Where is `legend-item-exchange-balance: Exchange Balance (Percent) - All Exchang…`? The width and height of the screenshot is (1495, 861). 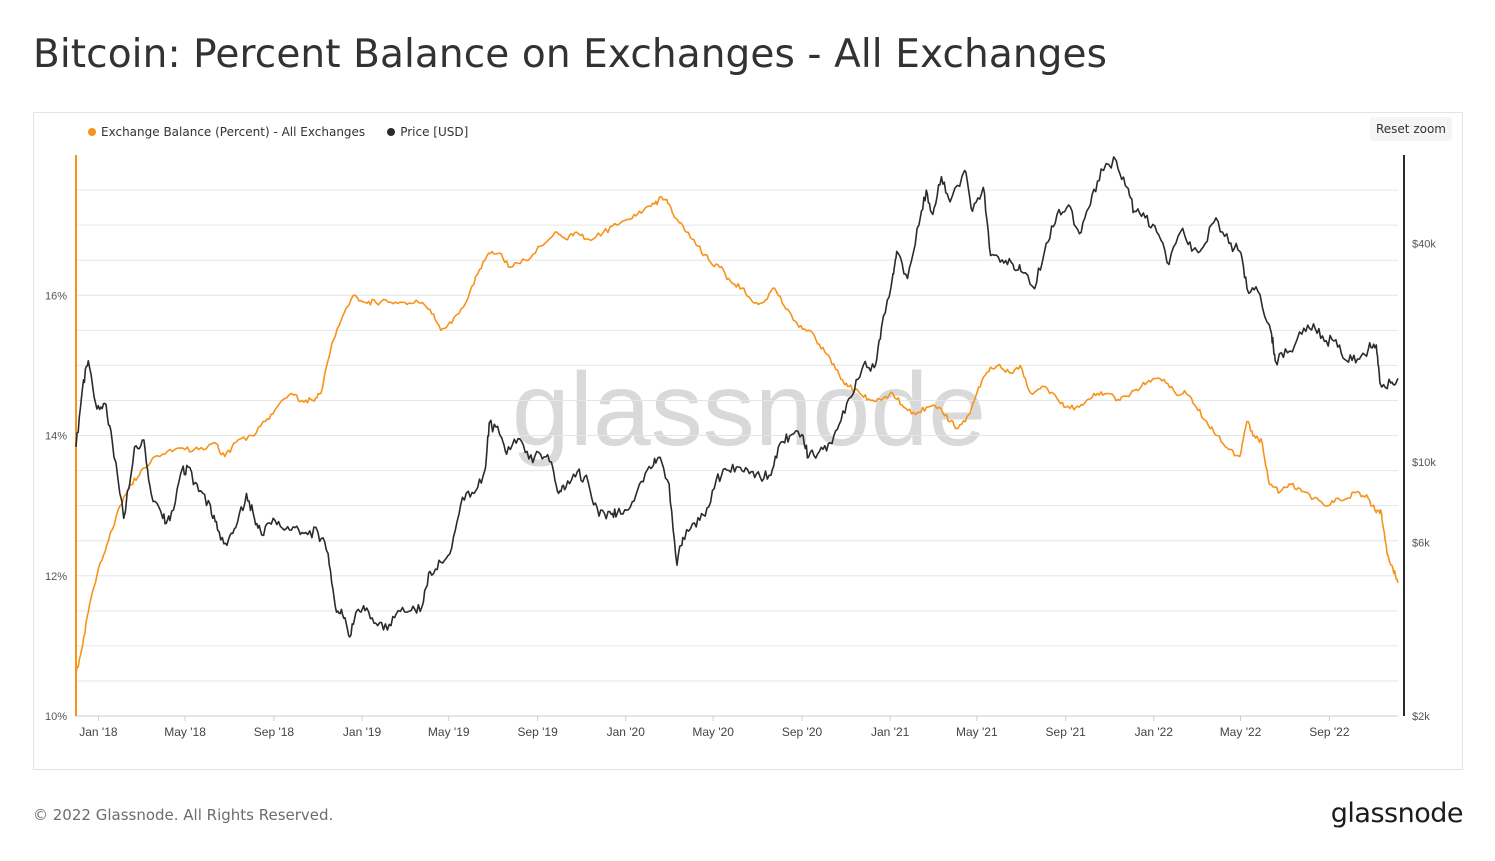 legend-item-exchange-balance: Exchange Balance (Percent) - All Exchang… is located at coordinates (226, 132).